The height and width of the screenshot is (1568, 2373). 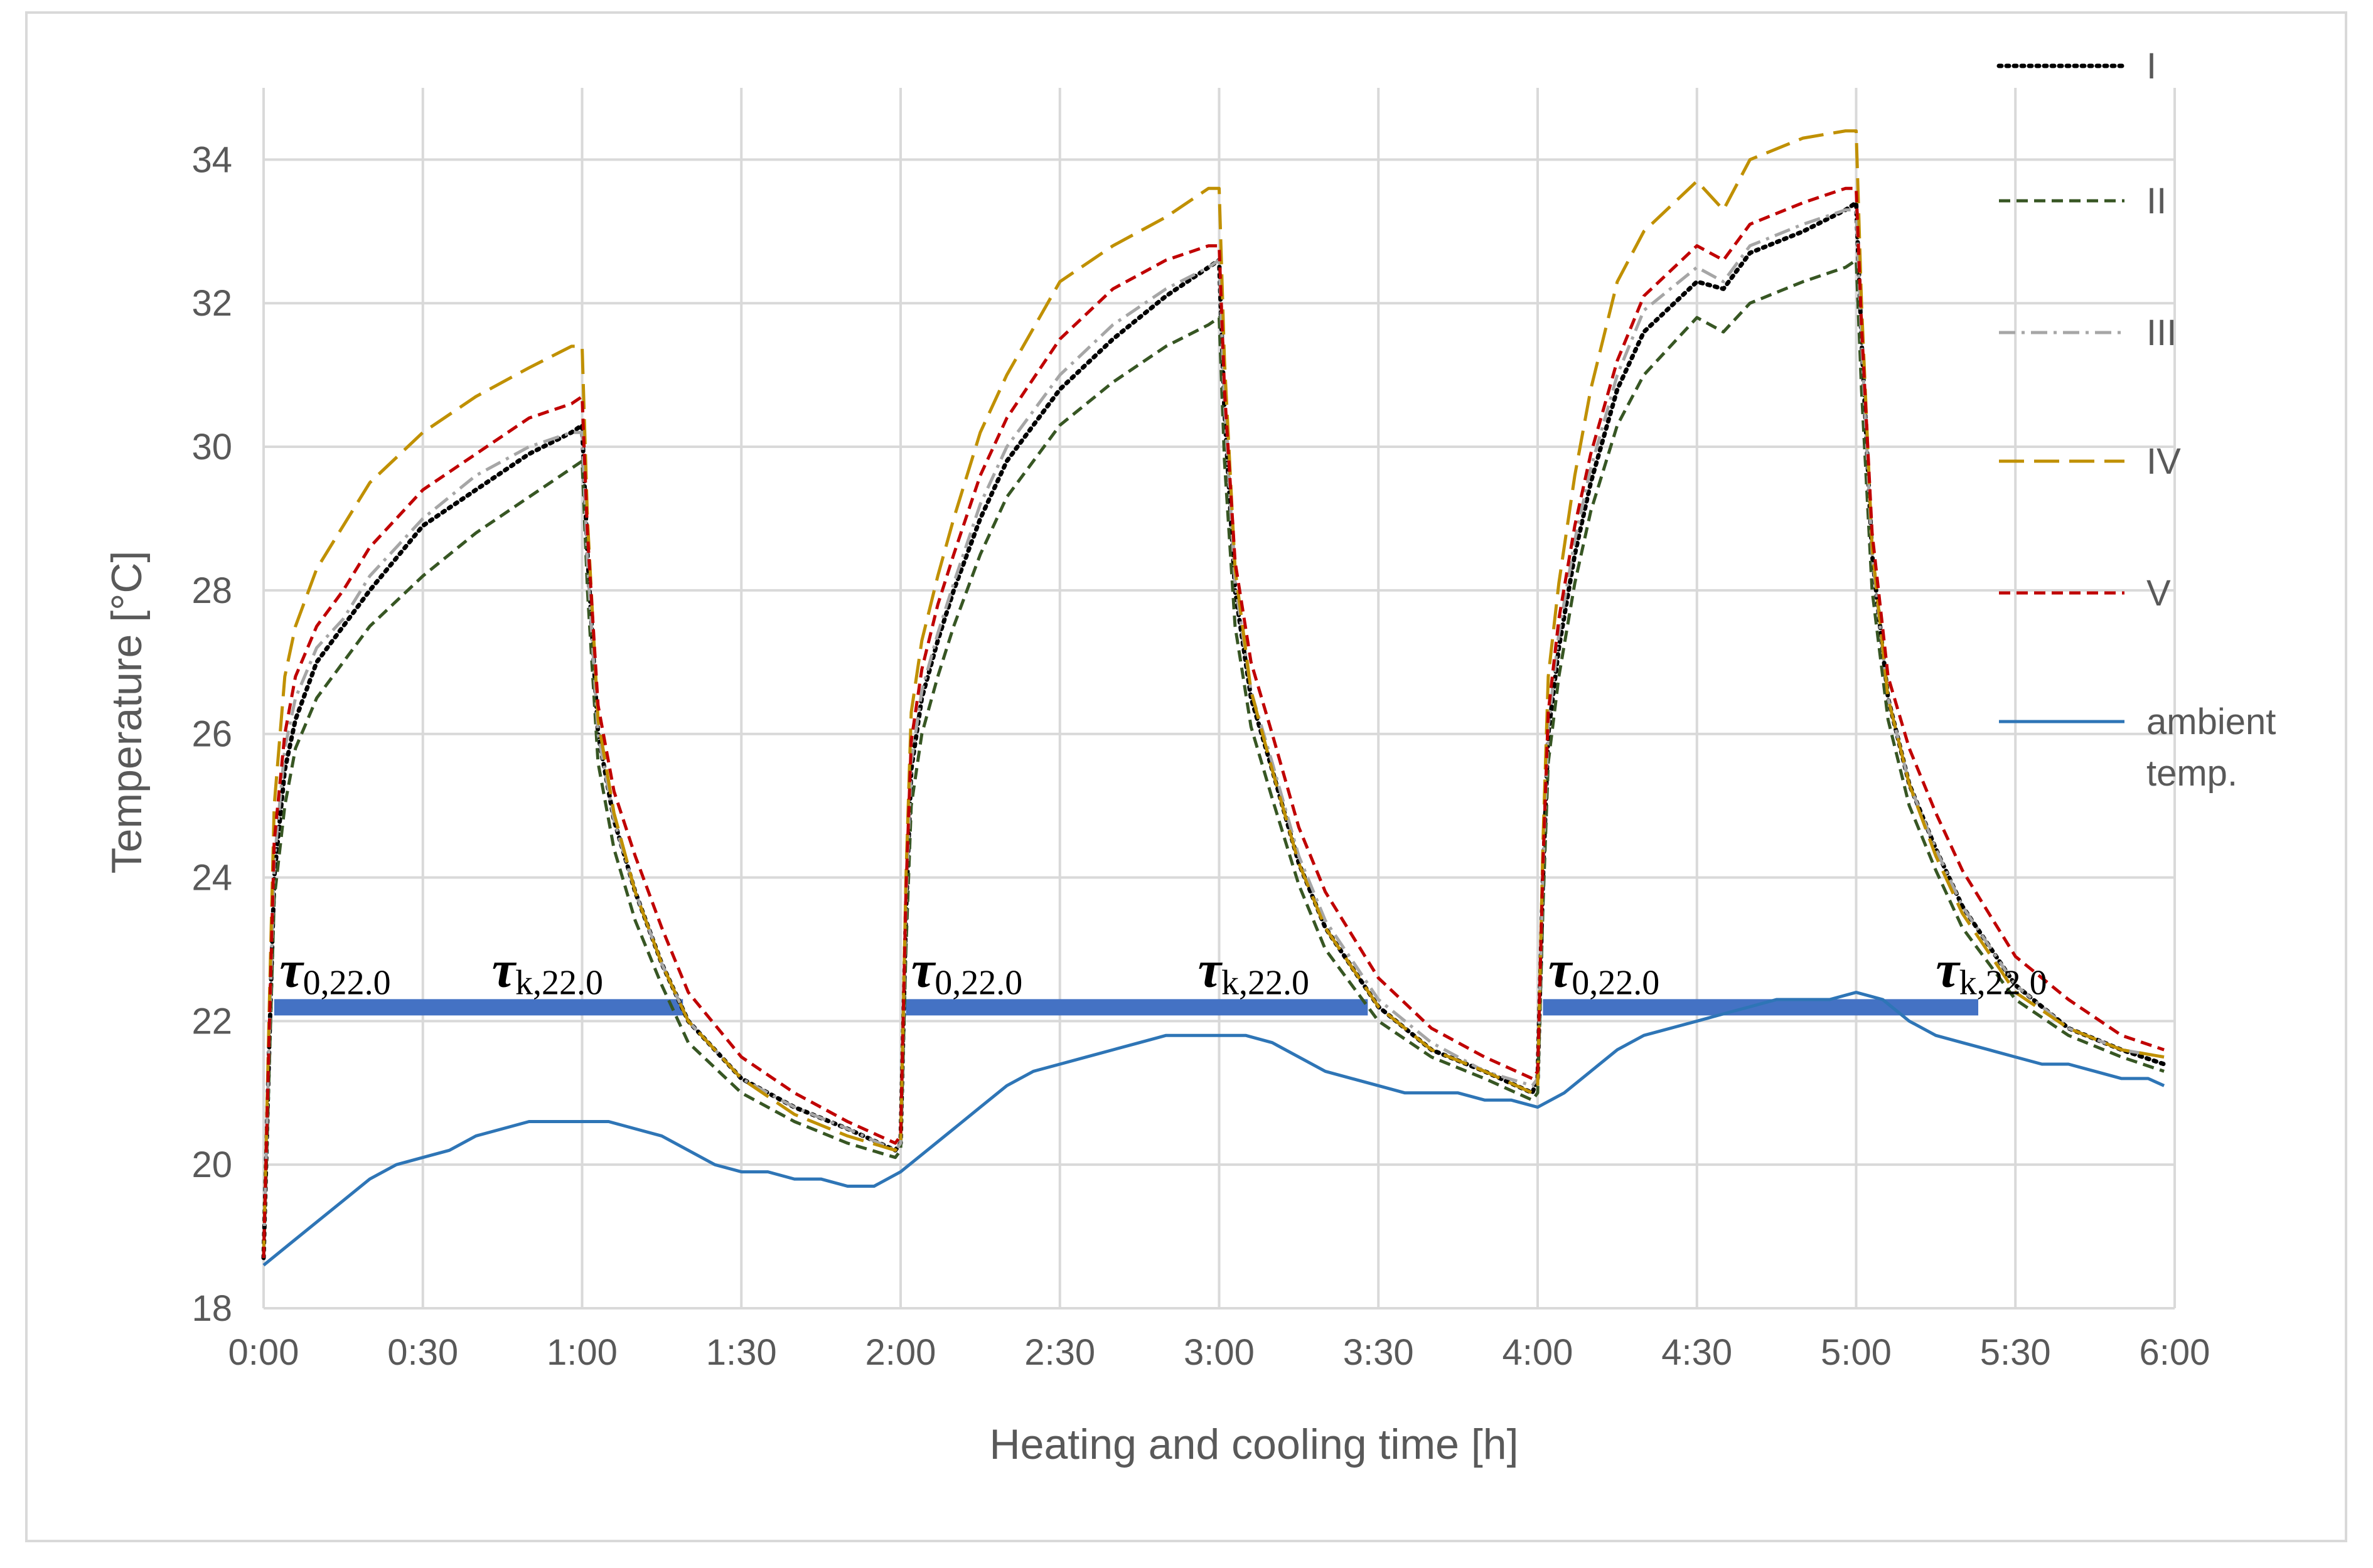 What do you see at coordinates (900, 1352) in the screenshot?
I see `x-tick-label: 2:00` at bounding box center [900, 1352].